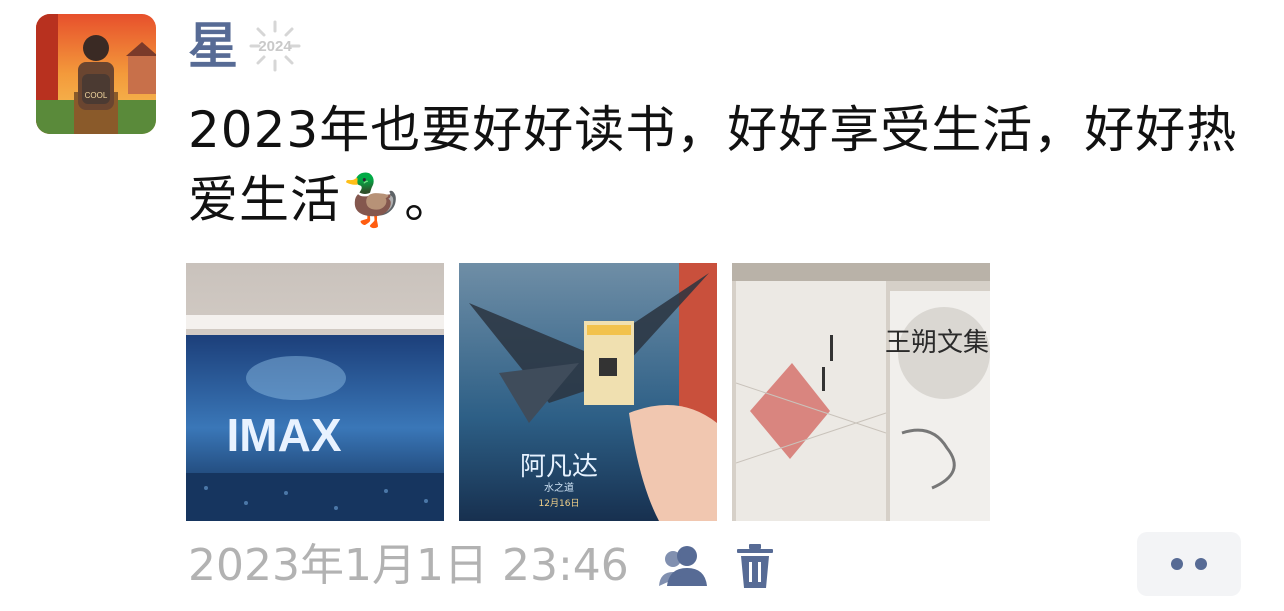  I want to click on timestamp: 2023年1月1日 23:46, so click(408, 565).